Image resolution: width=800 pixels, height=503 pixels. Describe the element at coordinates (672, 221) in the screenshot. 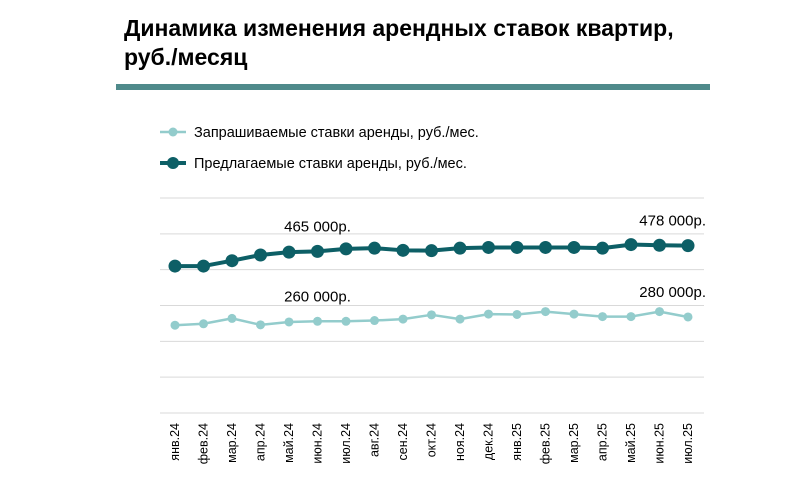

I see `data-label: 478 000р.` at that location.